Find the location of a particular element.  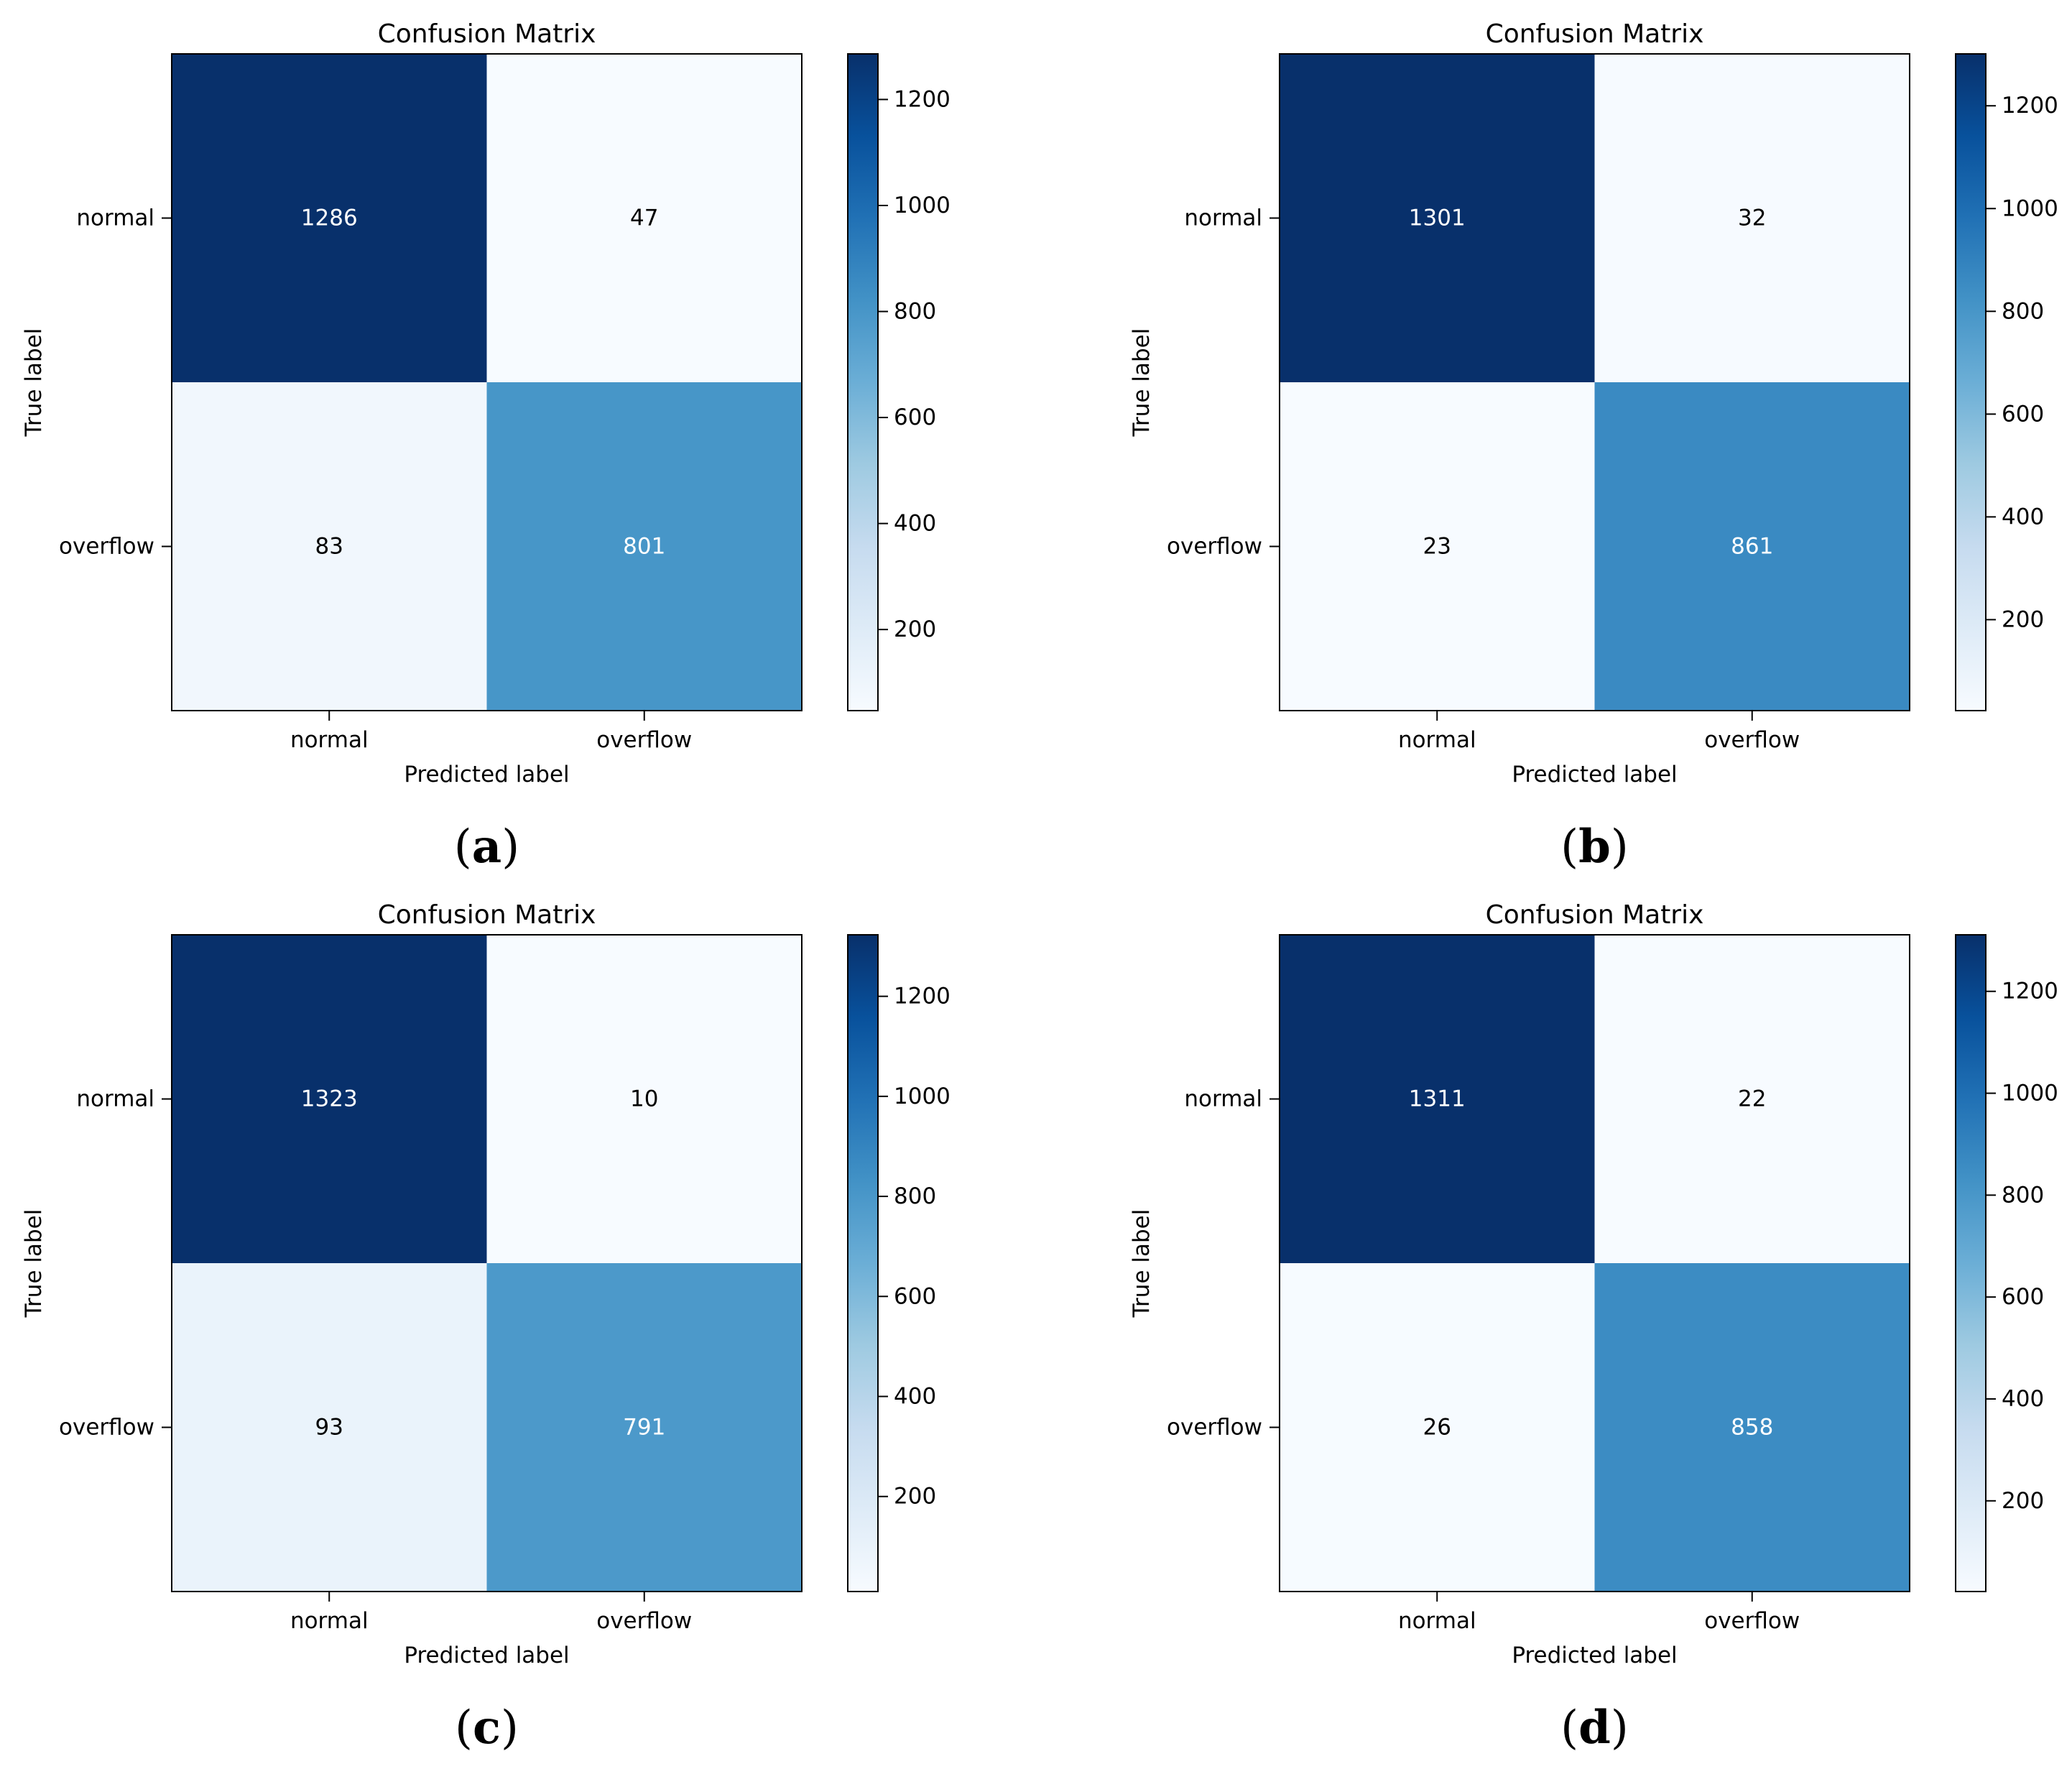

cell-value-label: 1311 is located at coordinates (1437, 1099).